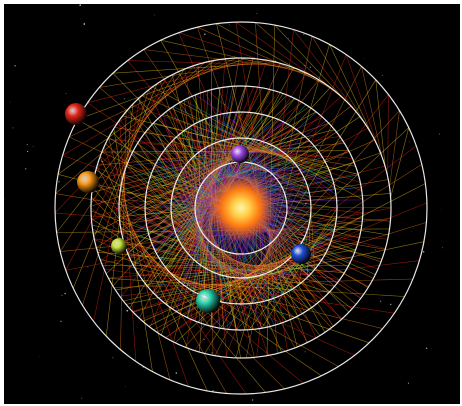 Image resolution: width=462 pixels, height=406 pixels. I want to click on teal-planet, so click(208, 301).